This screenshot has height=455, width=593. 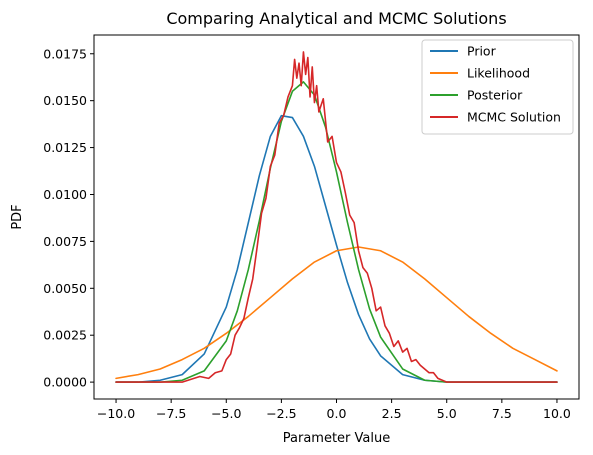 I want to click on y-tick-label: 0.0000, so click(x=65, y=382).